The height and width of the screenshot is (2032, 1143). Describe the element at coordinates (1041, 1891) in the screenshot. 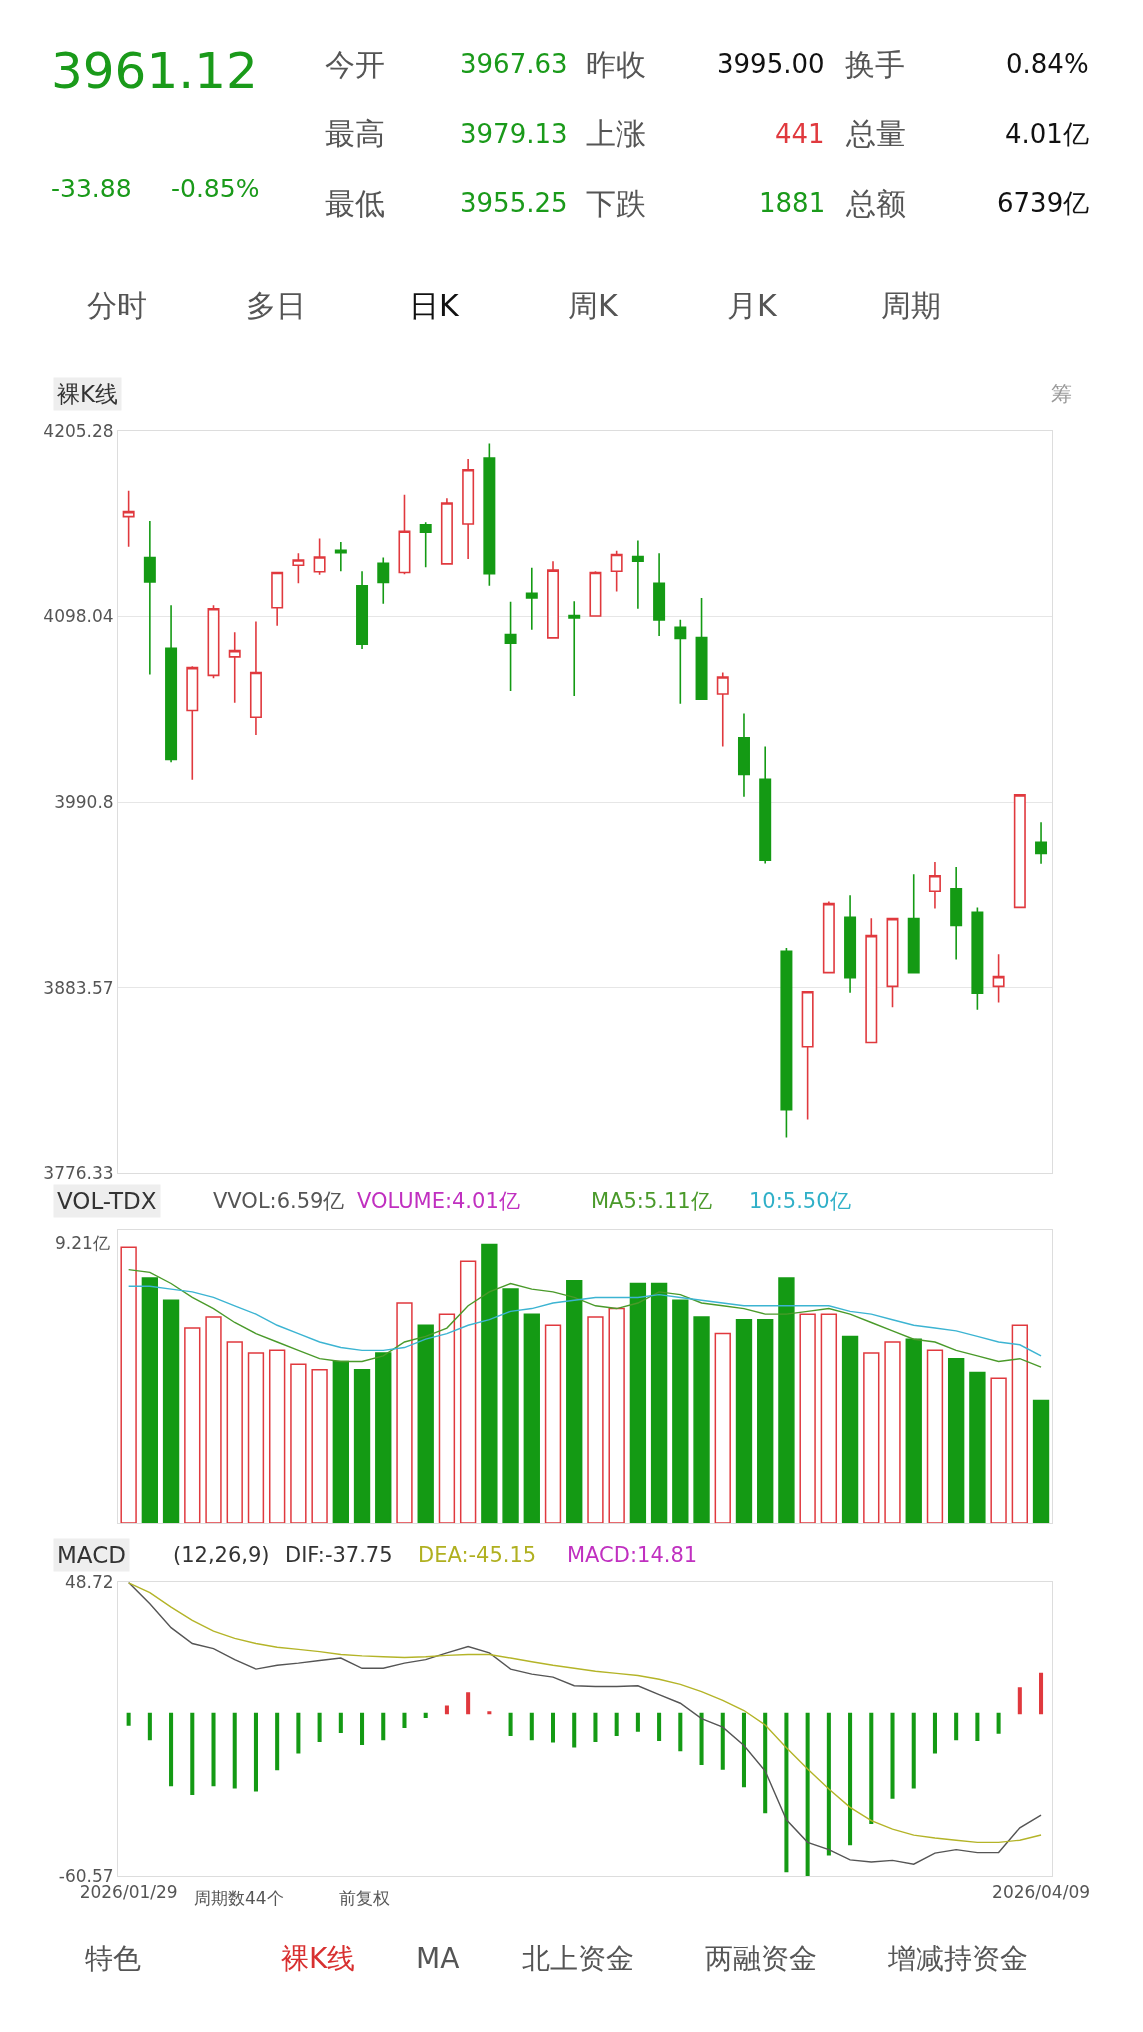

I see `x-tick-label: 2026/04/09` at that location.